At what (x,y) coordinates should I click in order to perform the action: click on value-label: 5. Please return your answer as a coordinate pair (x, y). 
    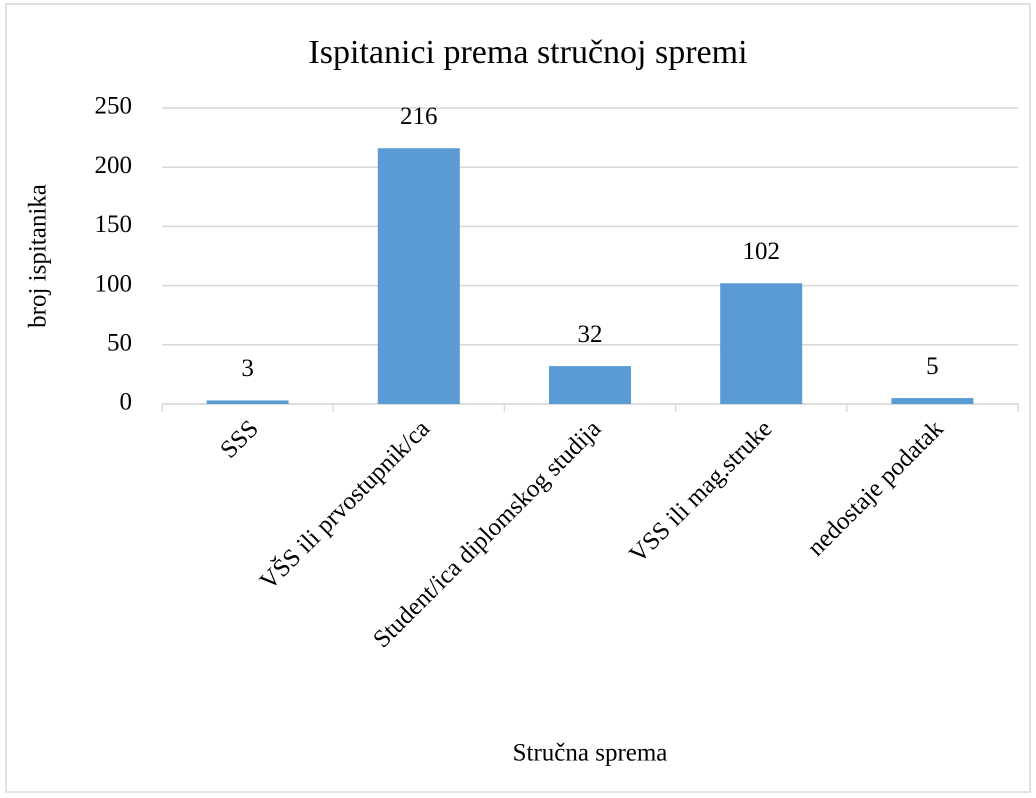
    Looking at the image, I should click on (932, 366).